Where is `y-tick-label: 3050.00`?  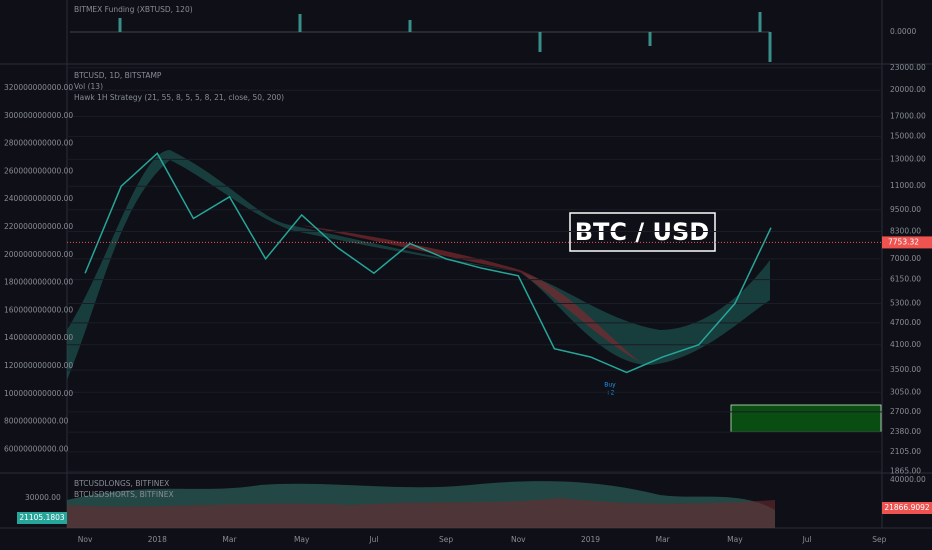 y-tick-label: 3050.00 is located at coordinates (905, 391).